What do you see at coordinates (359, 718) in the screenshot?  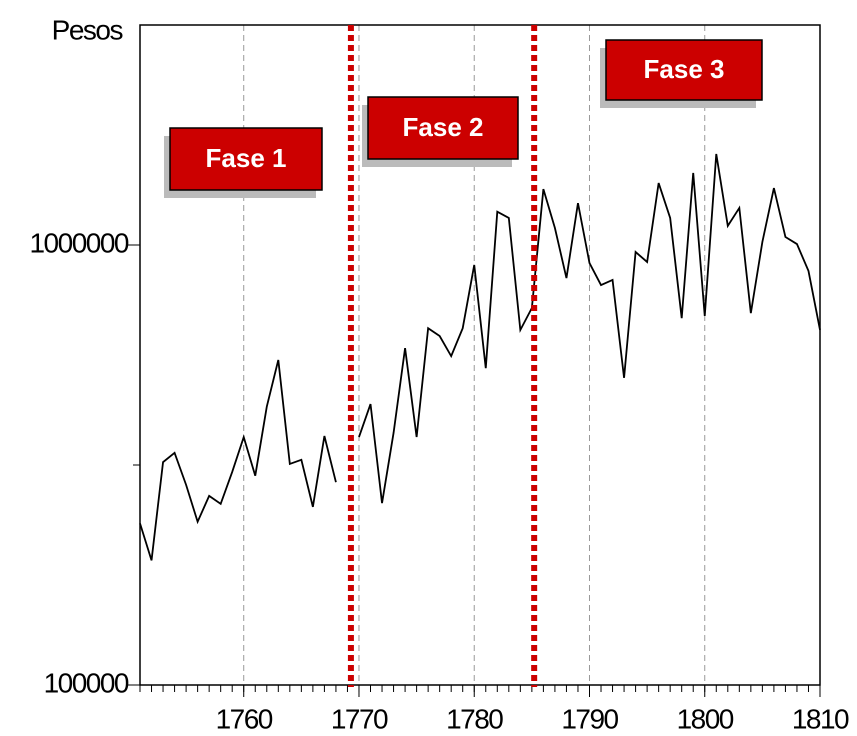 I see `x-tick-label: 1770` at bounding box center [359, 718].